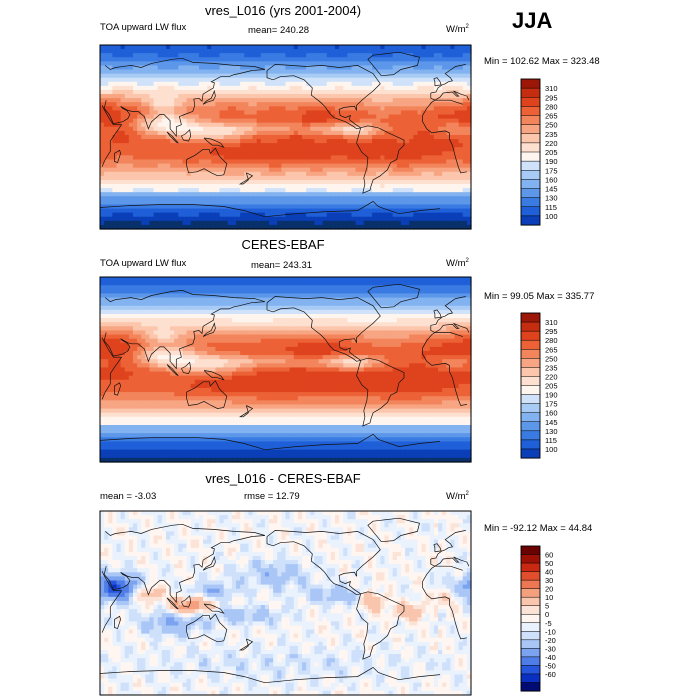 This screenshot has height=700, width=700. What do you see at coordinates (143, 263) in the screenshot?
I see `panel2-left-label: TOA upward LW flux` at bounding box center [143, 263].